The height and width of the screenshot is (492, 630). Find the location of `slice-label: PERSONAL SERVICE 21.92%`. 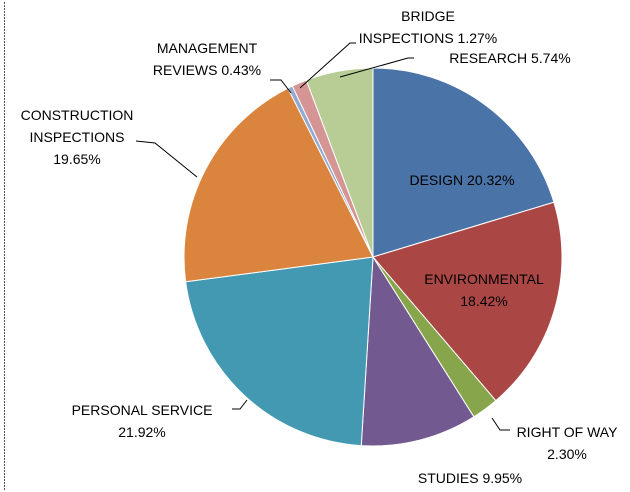

slice-label: PERSONAL SERVICE 21.92% is located at coordinates (142, 421).